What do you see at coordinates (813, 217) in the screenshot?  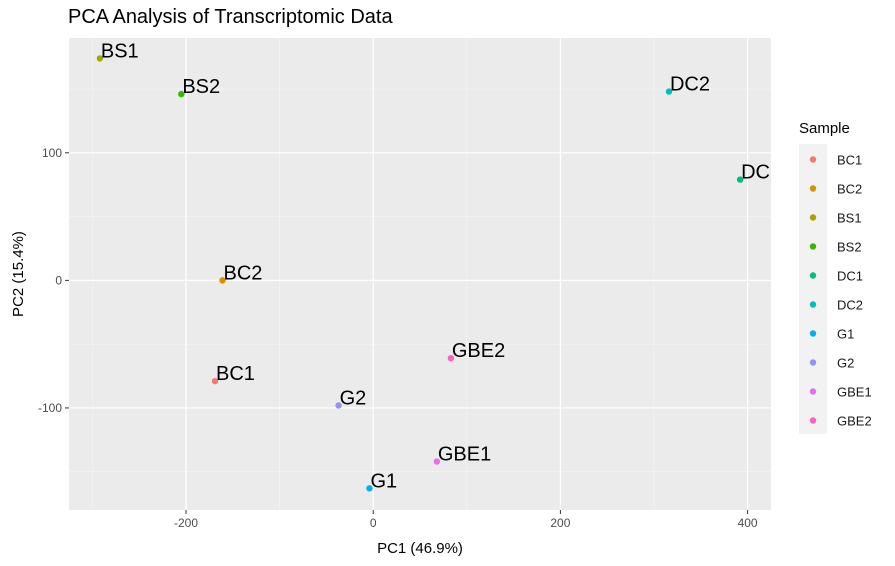 I see `legend-key-bs1` at bounding box center [813, 217].